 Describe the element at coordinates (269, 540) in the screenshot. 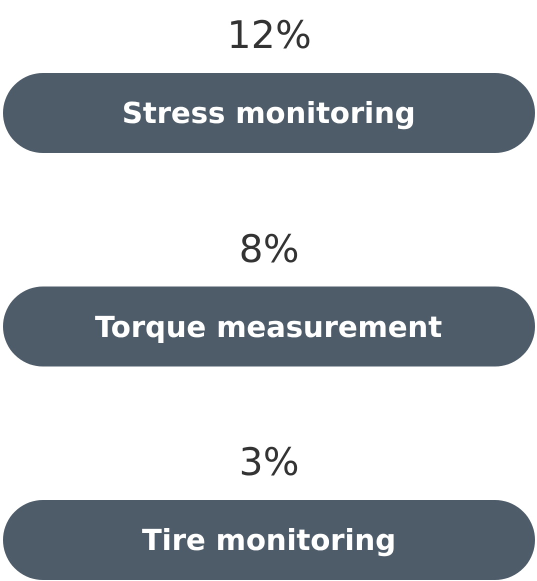

I see `category-label: Tire monitoring` at that location.